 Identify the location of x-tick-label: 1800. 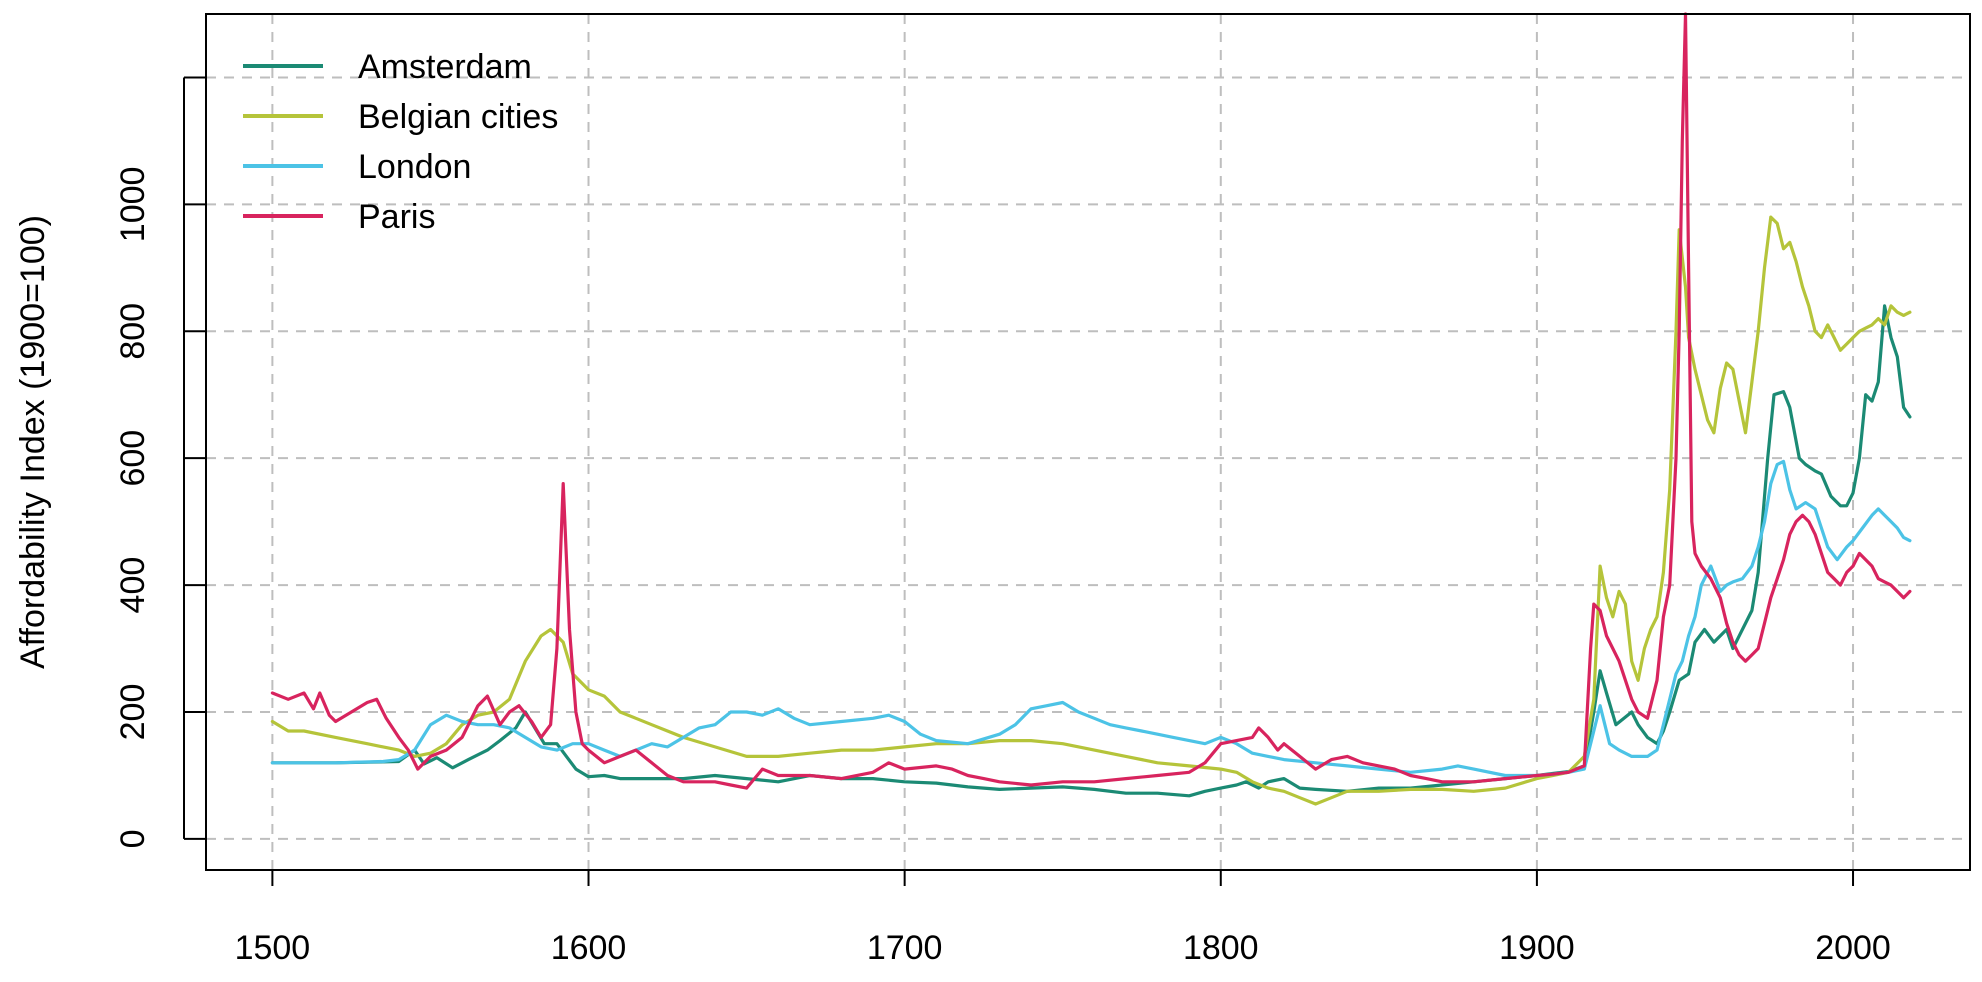
(1221, 948).